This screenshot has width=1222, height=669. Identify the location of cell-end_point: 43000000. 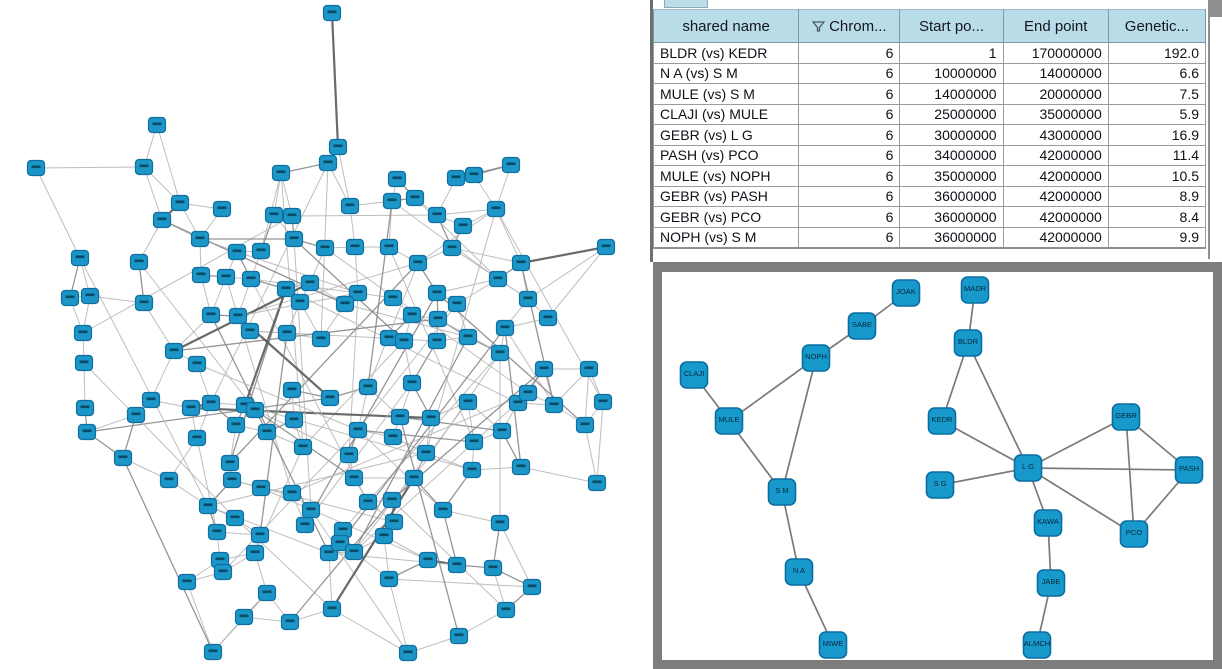
(1055, 135).